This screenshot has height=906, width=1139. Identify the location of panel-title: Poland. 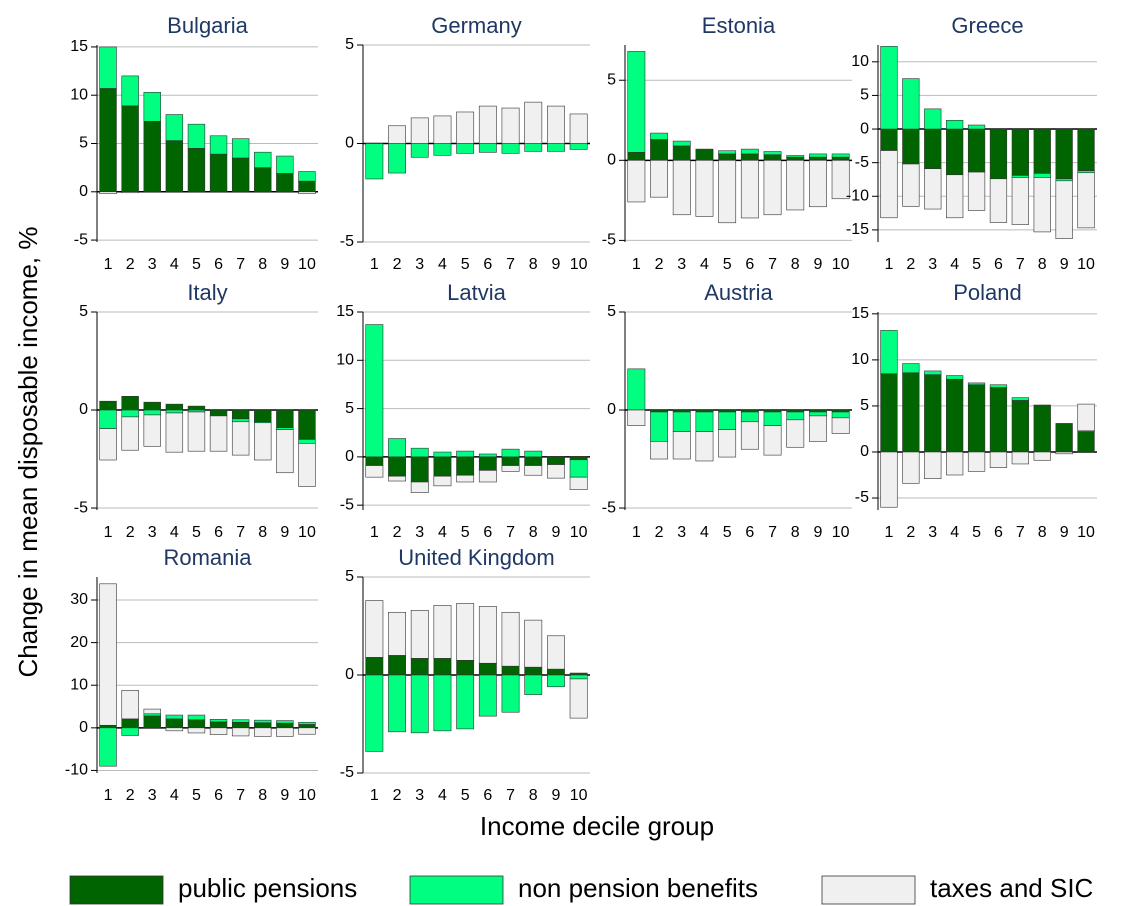
(987, 292).